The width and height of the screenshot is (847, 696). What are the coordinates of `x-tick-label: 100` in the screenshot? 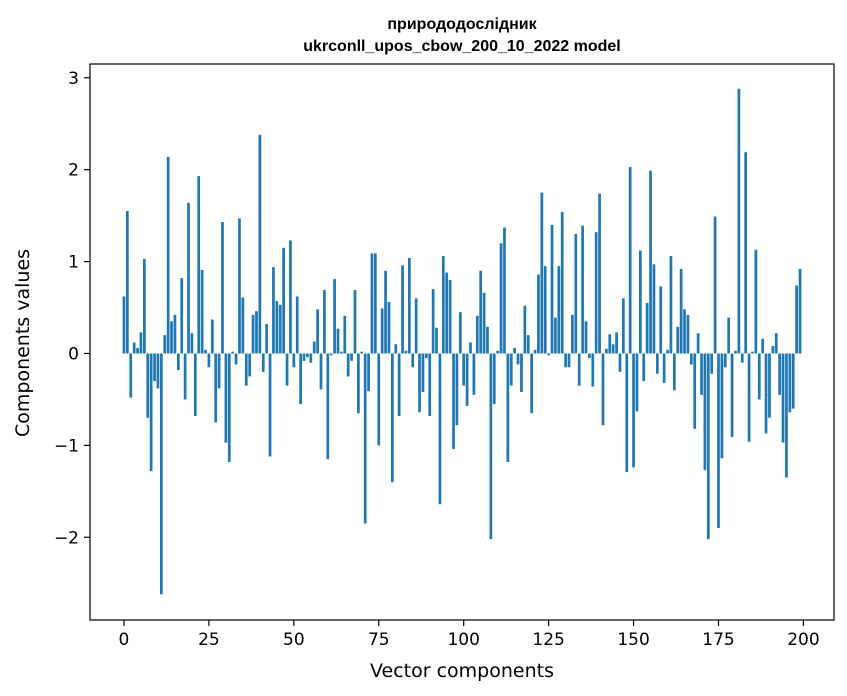 It's located at (463, 640).